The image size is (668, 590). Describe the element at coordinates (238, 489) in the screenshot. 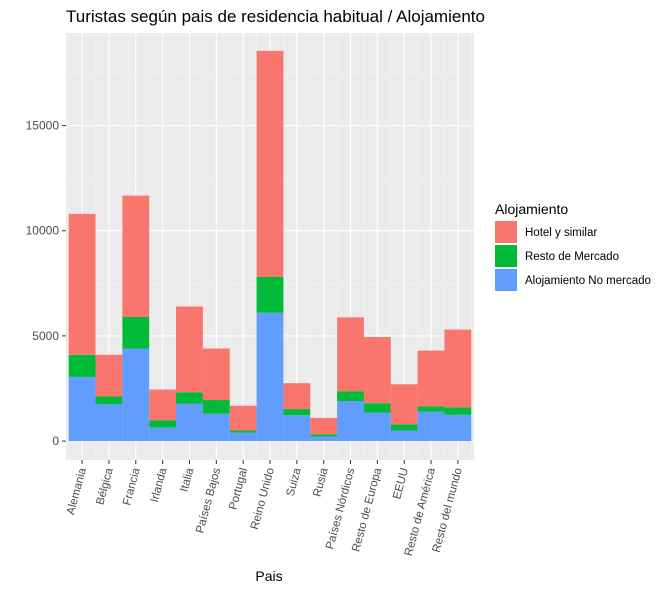

I see `x-tick-label: Portugal` at that location.